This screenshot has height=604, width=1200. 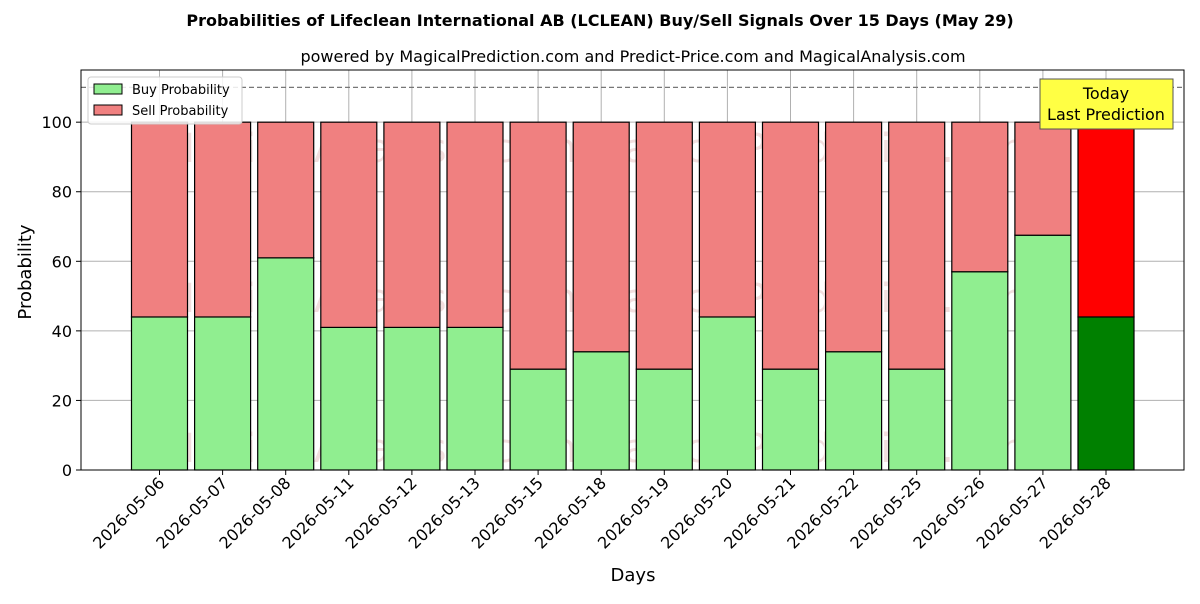 I want to click on today-annotation: Today Last Prediction, so click(x=1106, y=104).